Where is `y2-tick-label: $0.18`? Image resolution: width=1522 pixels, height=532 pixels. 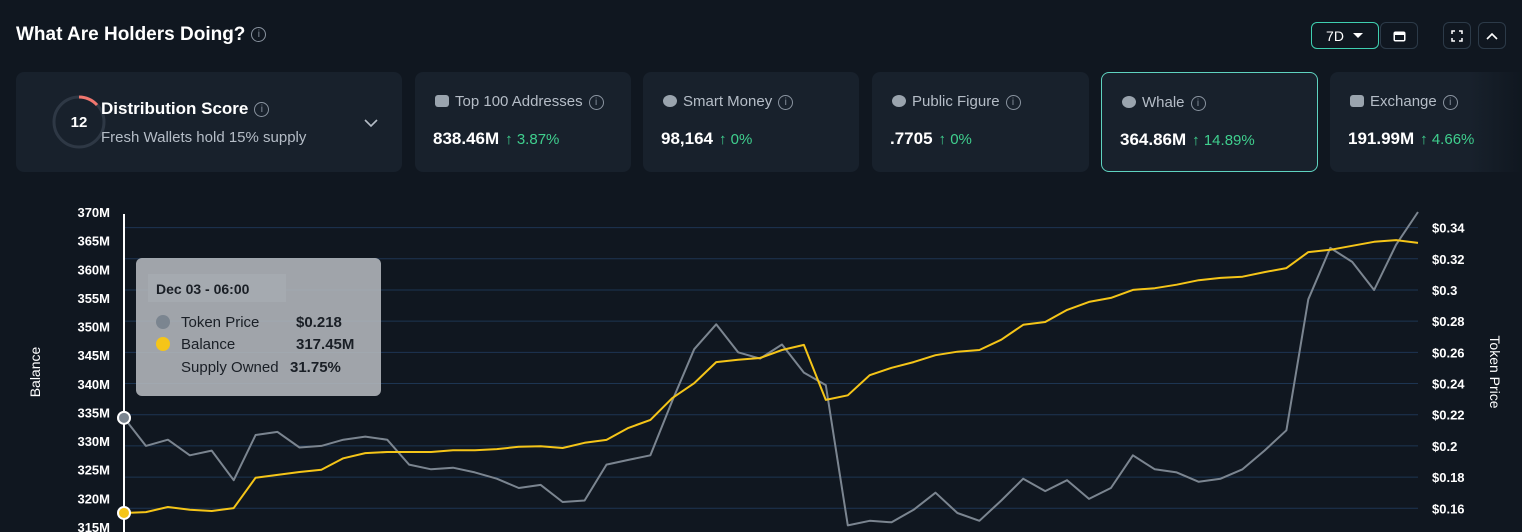
y2-tick-label: $0.18 is located at coordinates (1448, 477).